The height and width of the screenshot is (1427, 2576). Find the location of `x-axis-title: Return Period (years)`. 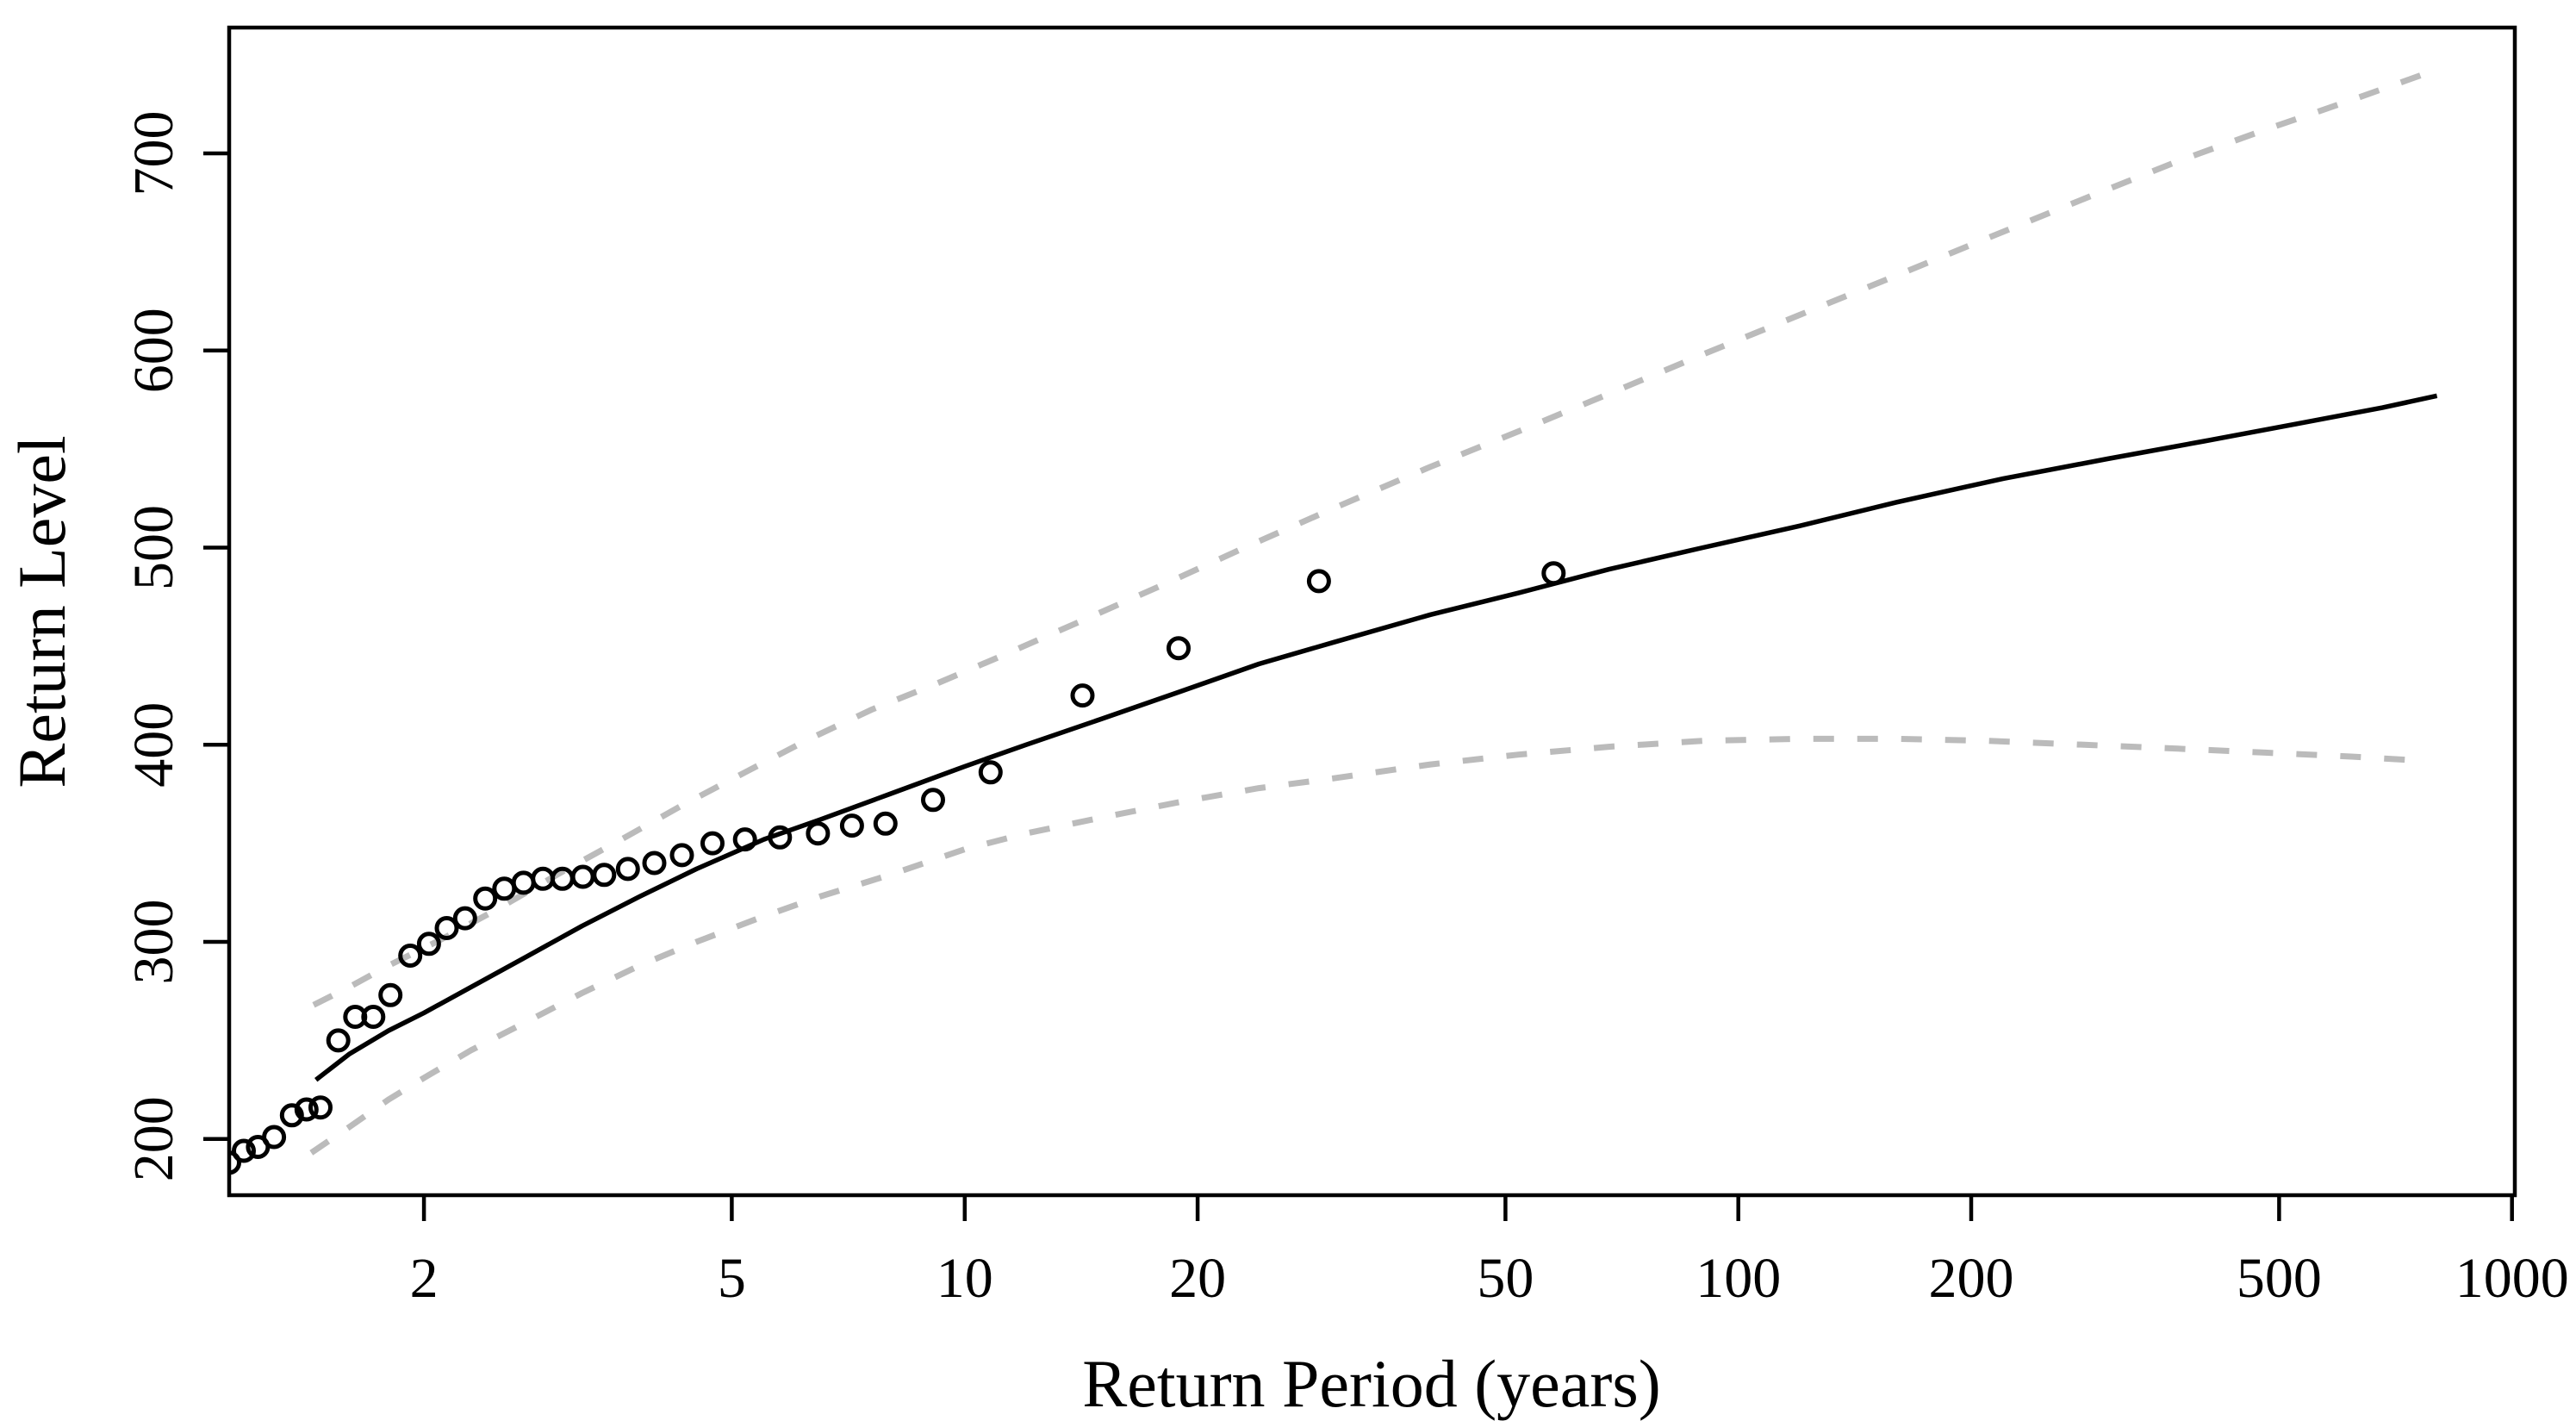

x-axis-title: Return Period (years) is located at coordinates (1371, 1383).